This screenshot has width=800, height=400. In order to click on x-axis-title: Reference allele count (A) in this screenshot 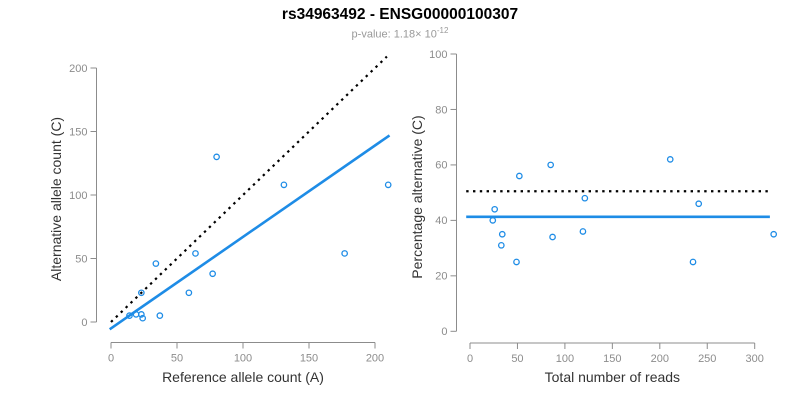, I will do `click(243, 377)`.